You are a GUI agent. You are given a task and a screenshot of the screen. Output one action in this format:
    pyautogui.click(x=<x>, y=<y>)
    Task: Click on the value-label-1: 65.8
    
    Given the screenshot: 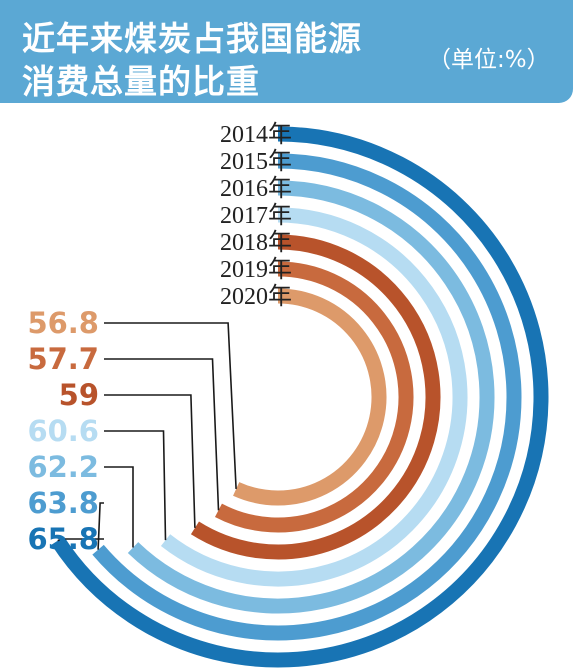 What is the action you would take?
    pyautogui.click(x=63, y=539)
    